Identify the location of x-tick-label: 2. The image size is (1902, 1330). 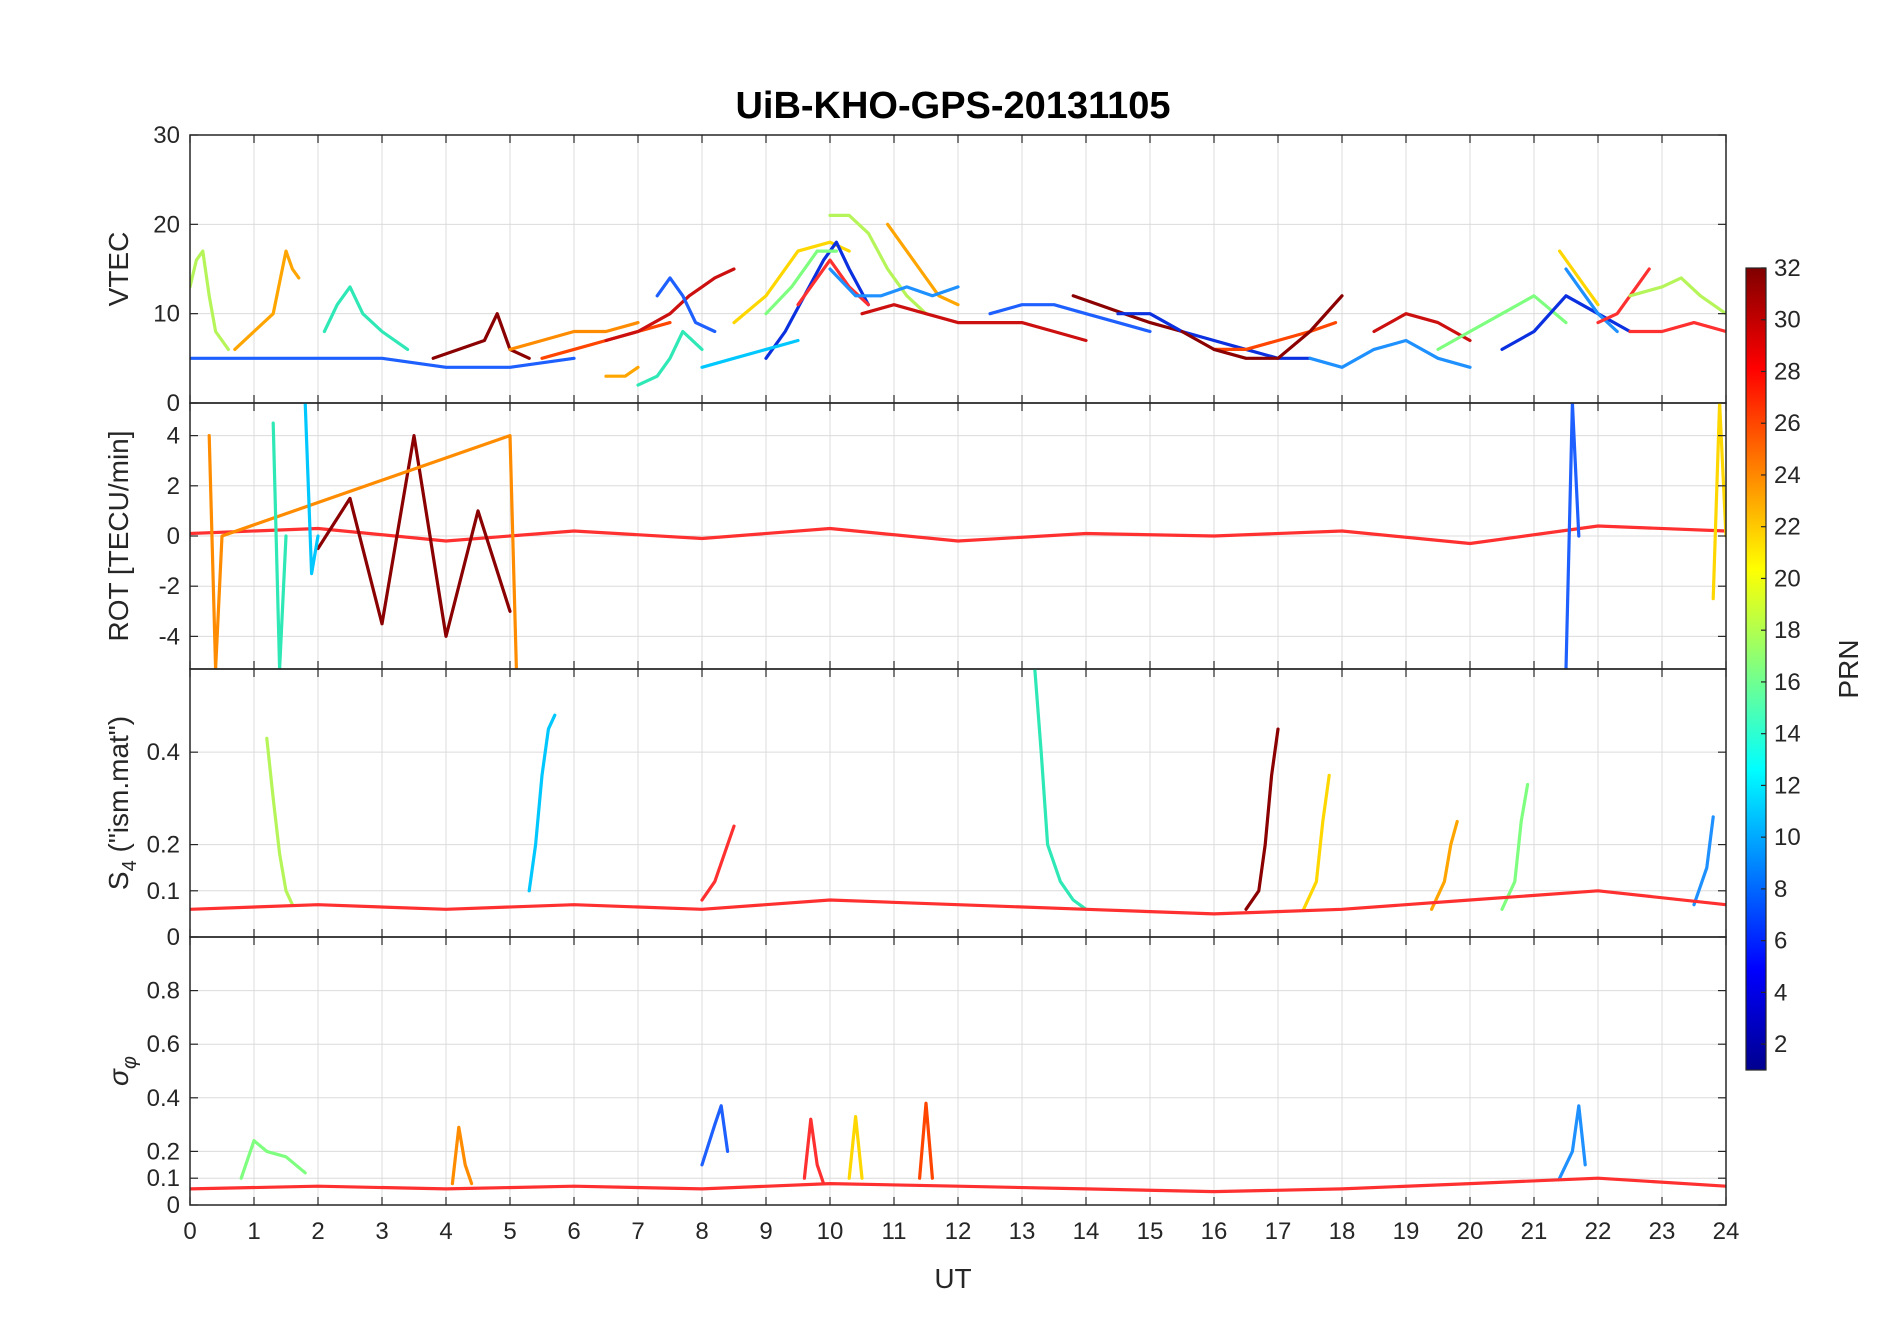
(317, 1231).